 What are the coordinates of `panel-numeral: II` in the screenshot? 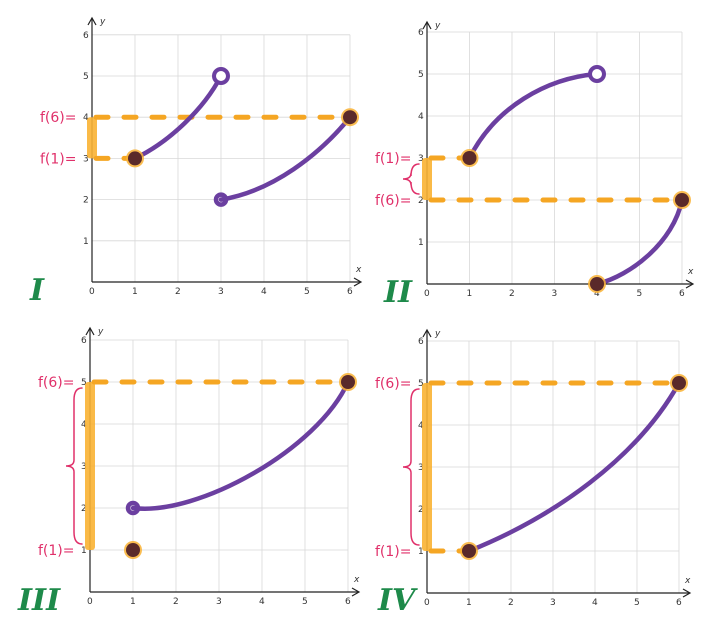 It's located at (398, 292).